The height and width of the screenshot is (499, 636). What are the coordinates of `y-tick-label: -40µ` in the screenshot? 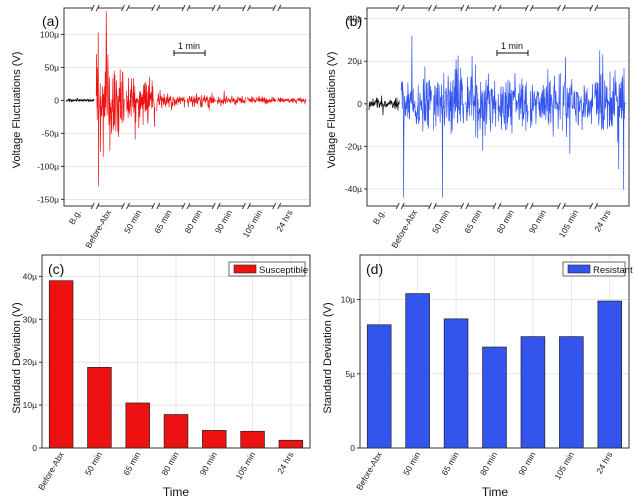 It's located at (353, 189).